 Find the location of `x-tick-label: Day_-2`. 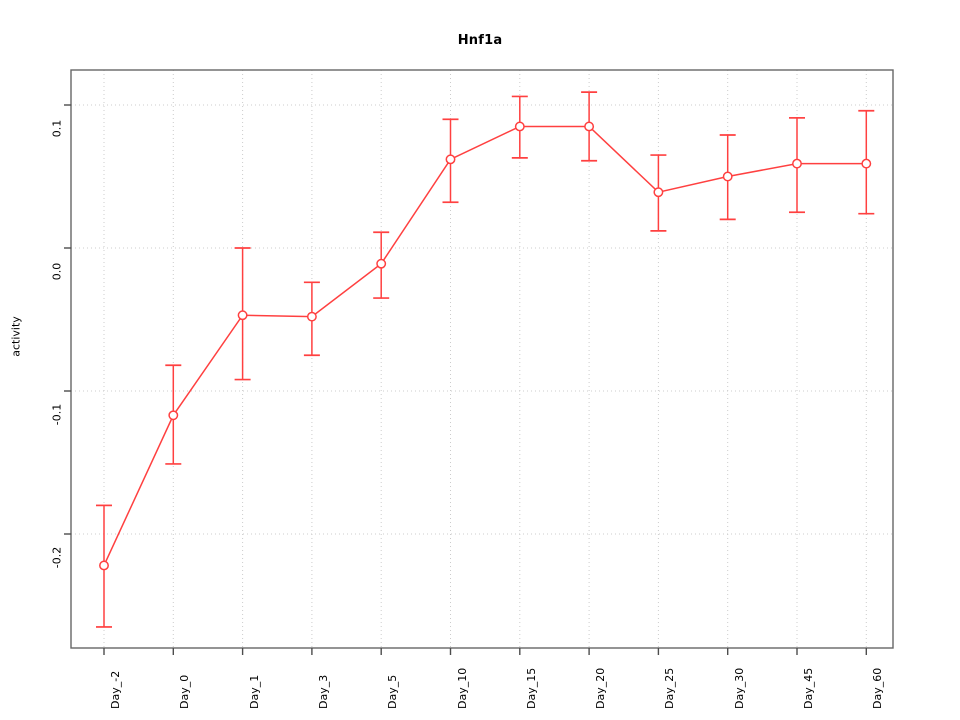

x-tick-label: Day_-2 is located at coordinates (115, 689).